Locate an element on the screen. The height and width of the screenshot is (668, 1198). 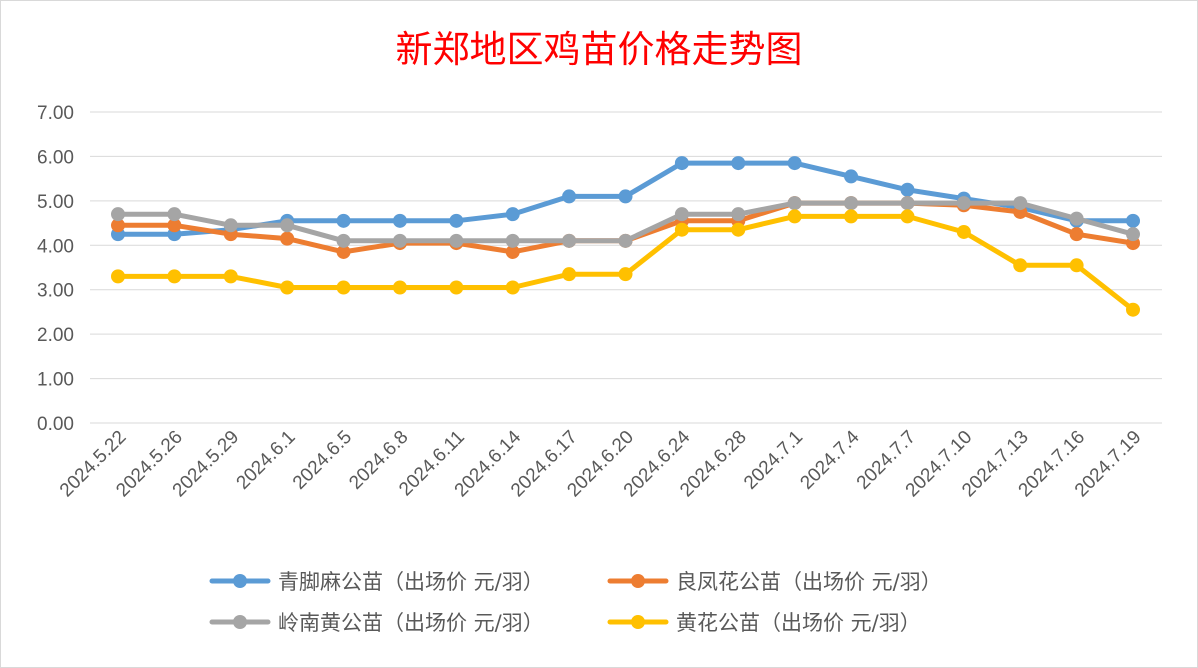
legend-item: 黄花公苗（出场价 元/羽） is located at coordinates (764, 623).